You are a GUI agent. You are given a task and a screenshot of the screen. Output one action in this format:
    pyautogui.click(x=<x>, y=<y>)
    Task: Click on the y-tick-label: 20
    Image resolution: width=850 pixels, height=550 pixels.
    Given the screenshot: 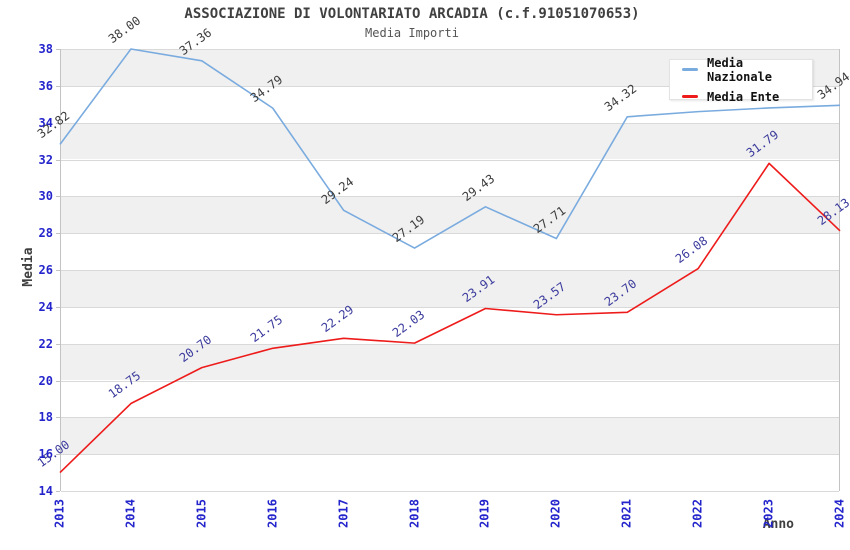 What is the action you would take?
    pyautogui.click(x=45, y=380)
    